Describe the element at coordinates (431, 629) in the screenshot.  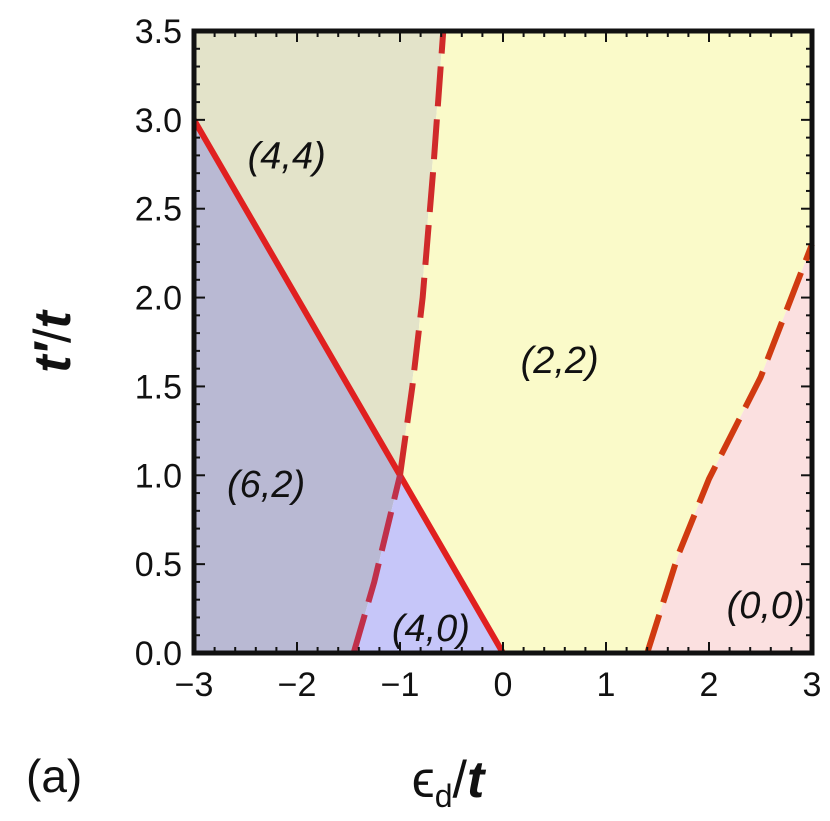
I see `region-label-4-0: (4,0)` at that location.